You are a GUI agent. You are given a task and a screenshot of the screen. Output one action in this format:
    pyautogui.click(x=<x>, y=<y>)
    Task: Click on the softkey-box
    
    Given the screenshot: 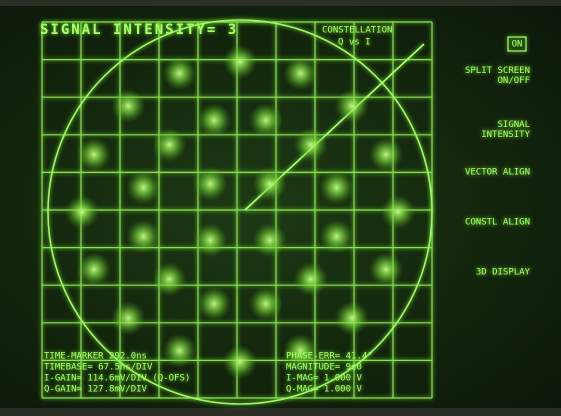 What is the action you would take?
    pyautogui.click(x=517, y=44)
    